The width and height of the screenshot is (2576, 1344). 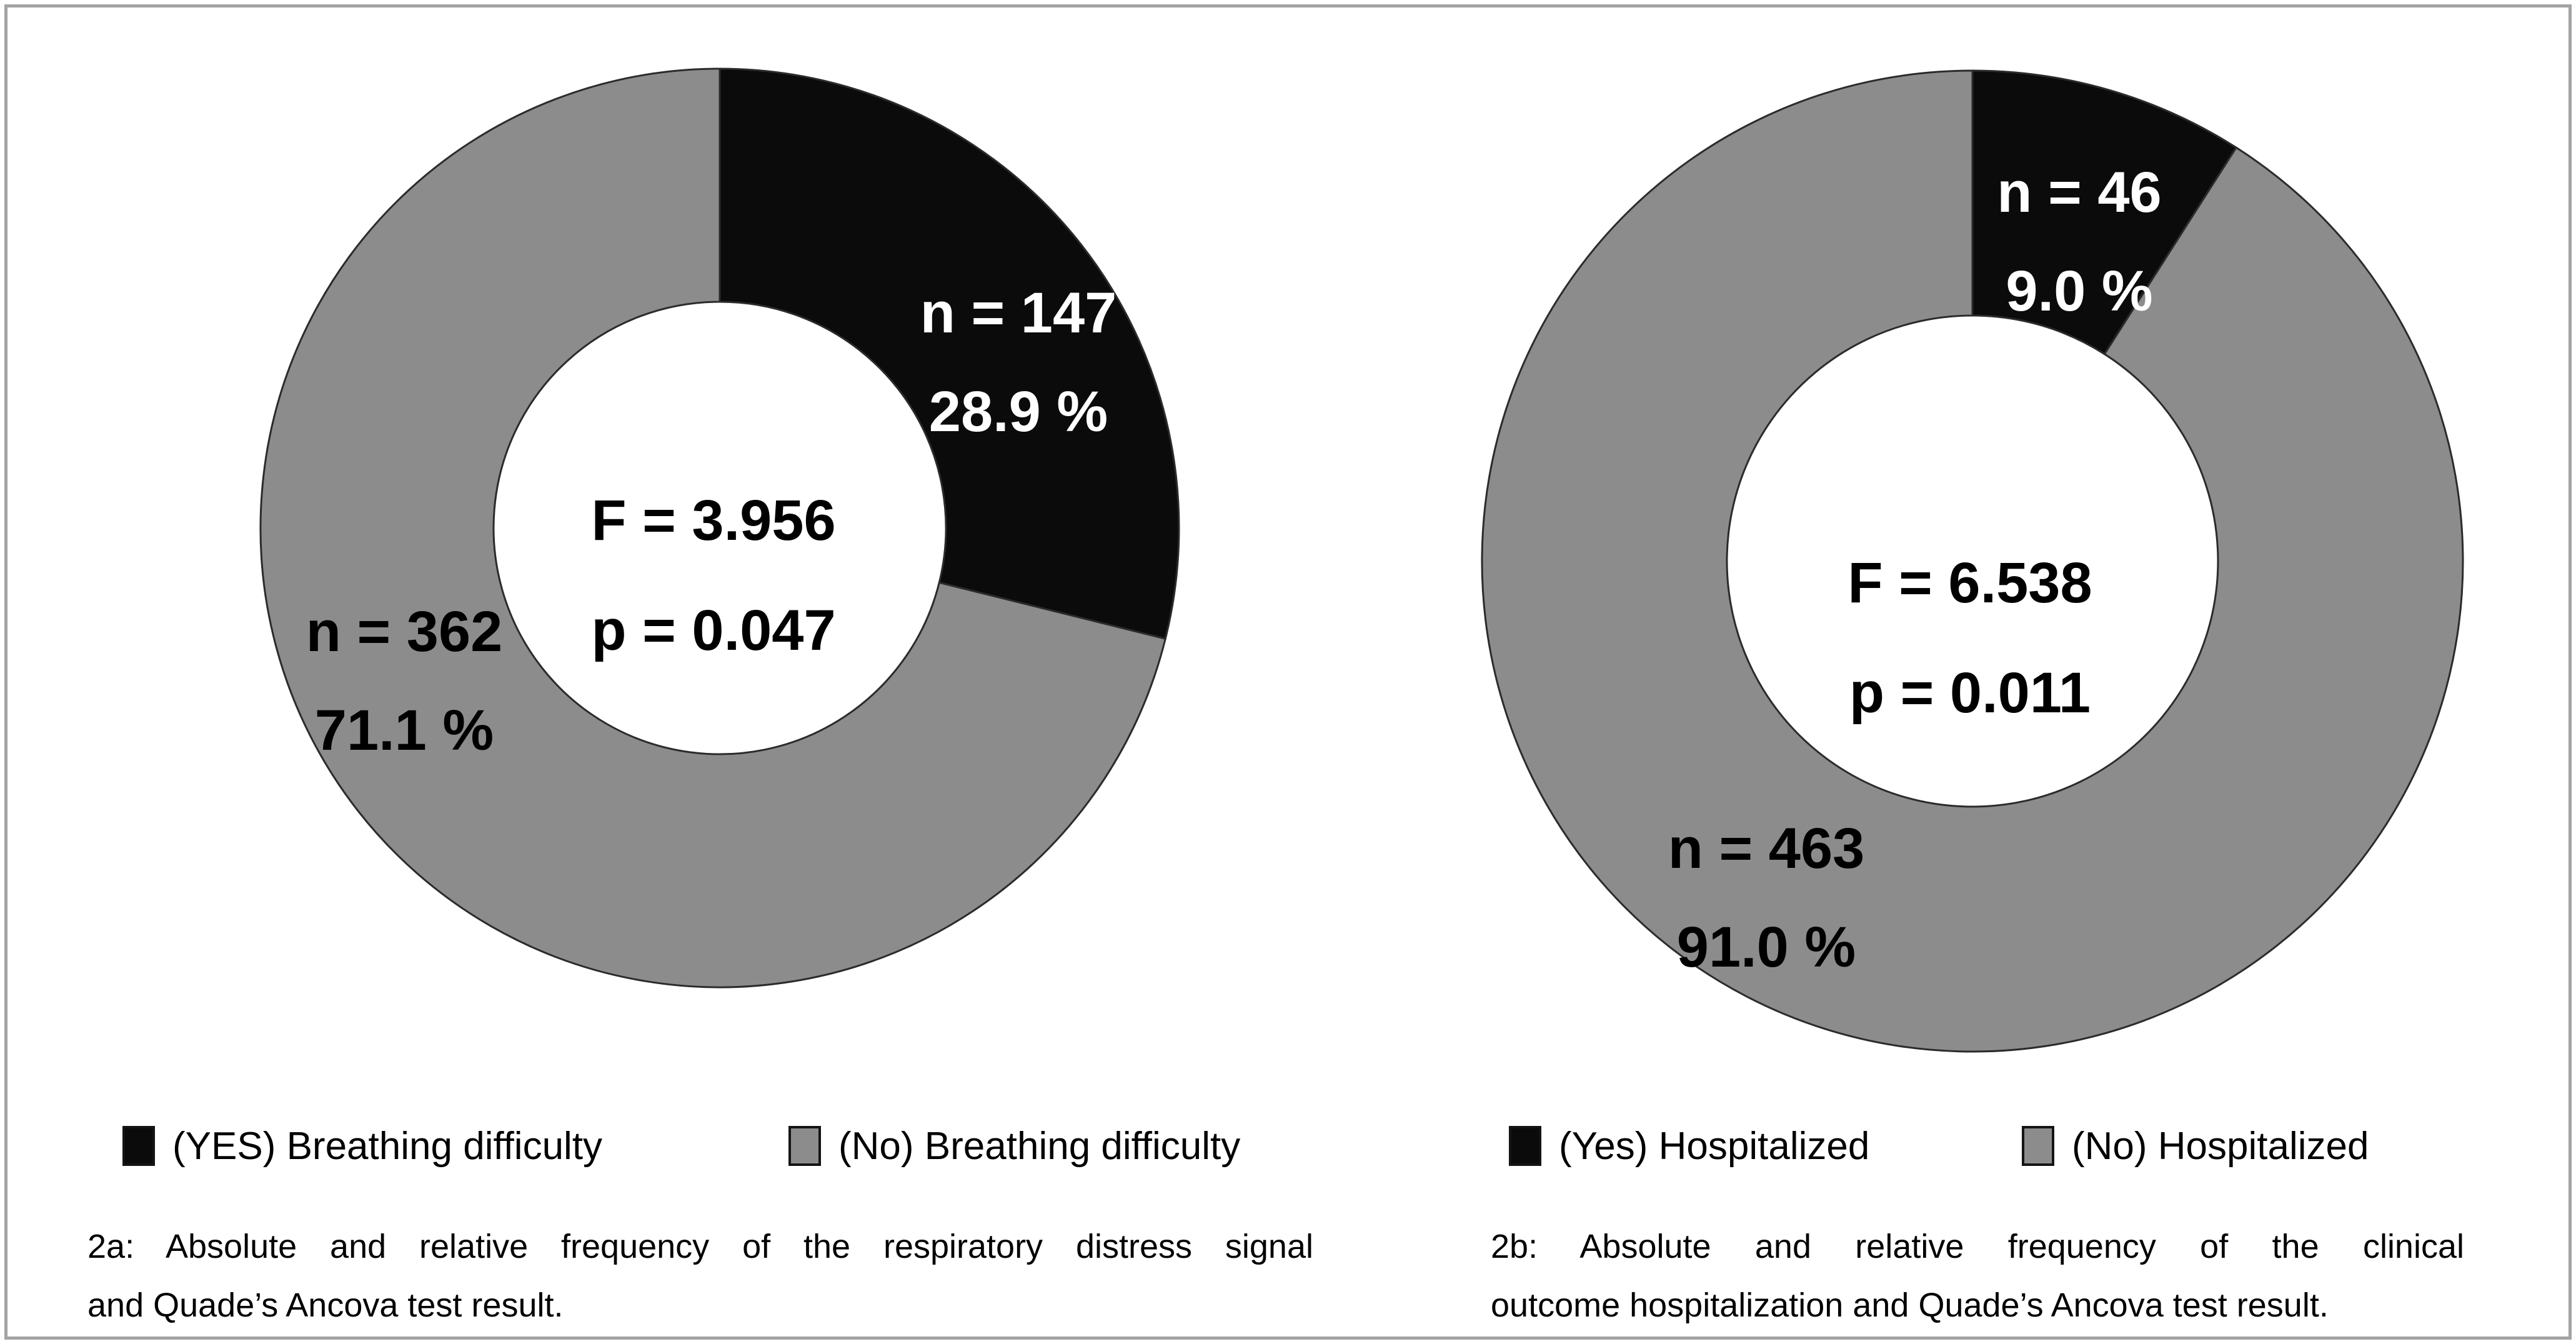 I want to click on slice-label-line: 9.0 %, so click(x=2079, y=291).